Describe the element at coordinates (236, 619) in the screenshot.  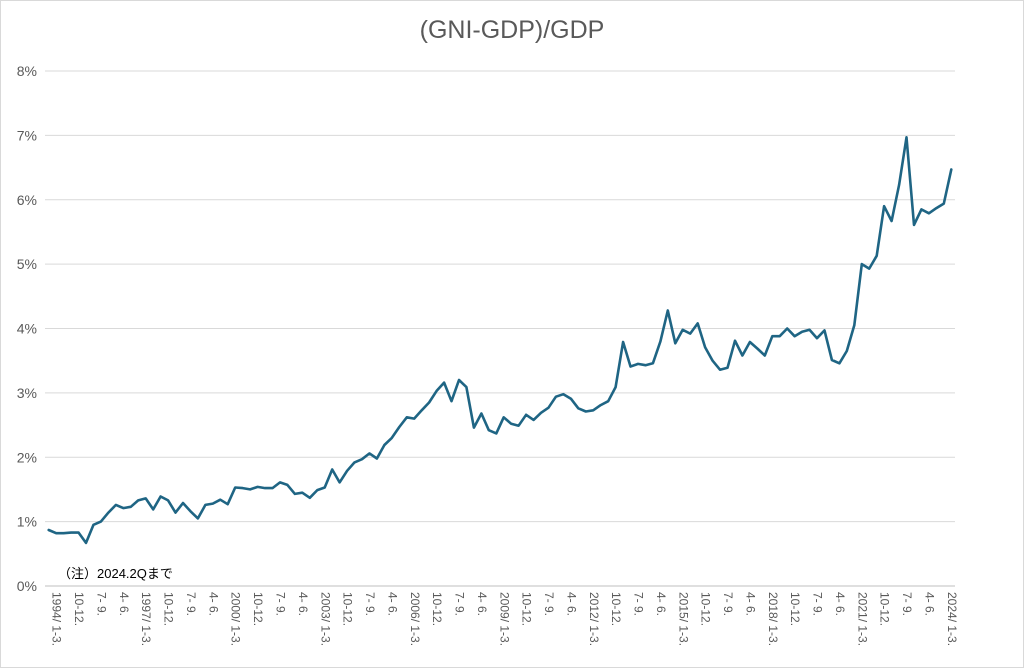
I see `x-tick-label: 2000/ 1-3.` at that location.